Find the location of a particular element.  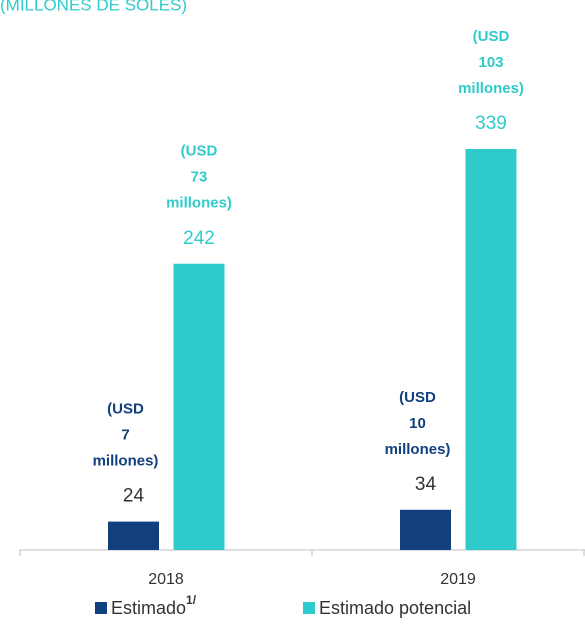

data-label: 242 is located at coordinates (199, 238).